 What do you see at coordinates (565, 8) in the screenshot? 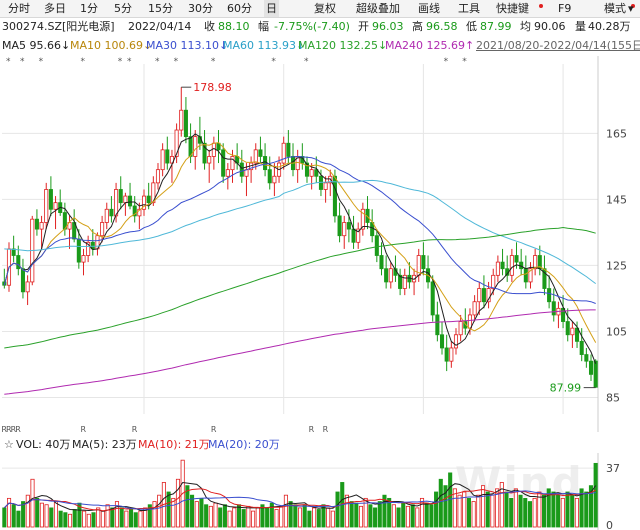
I see `toolbar-item-13: F9` at bounding box center [565, 8].